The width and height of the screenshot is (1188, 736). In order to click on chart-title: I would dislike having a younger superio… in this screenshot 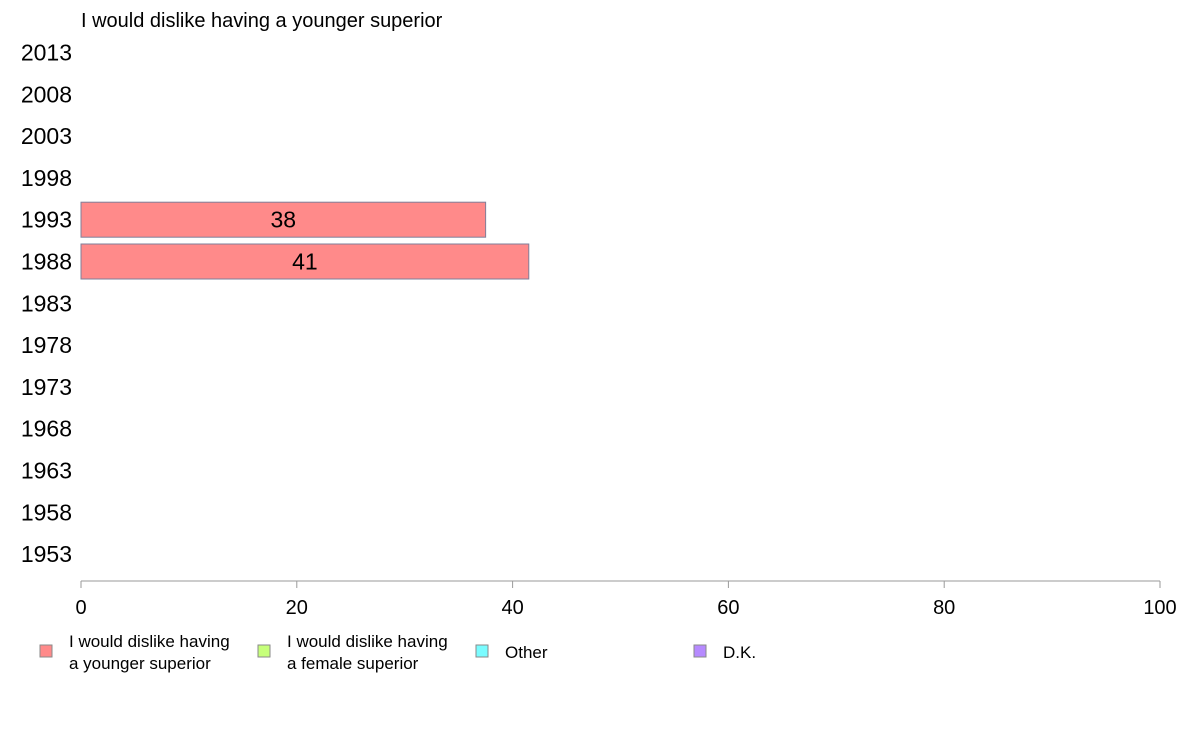, I will do `click(262, 21)`.